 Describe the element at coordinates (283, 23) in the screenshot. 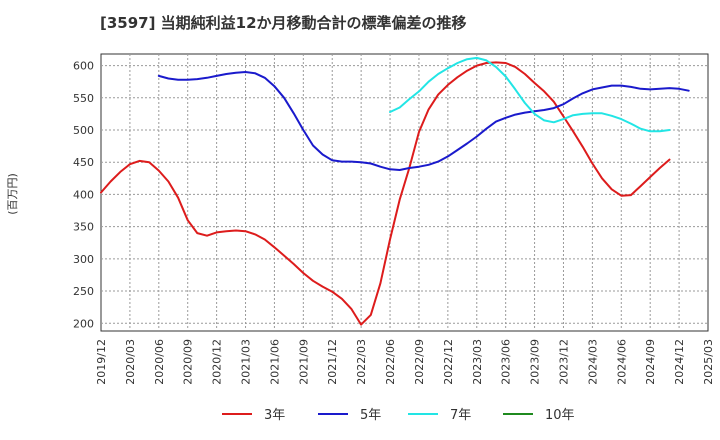

I see `chart-title: [3597] 当期純利益12か月移動合計の標準偏差の推移` at that location.